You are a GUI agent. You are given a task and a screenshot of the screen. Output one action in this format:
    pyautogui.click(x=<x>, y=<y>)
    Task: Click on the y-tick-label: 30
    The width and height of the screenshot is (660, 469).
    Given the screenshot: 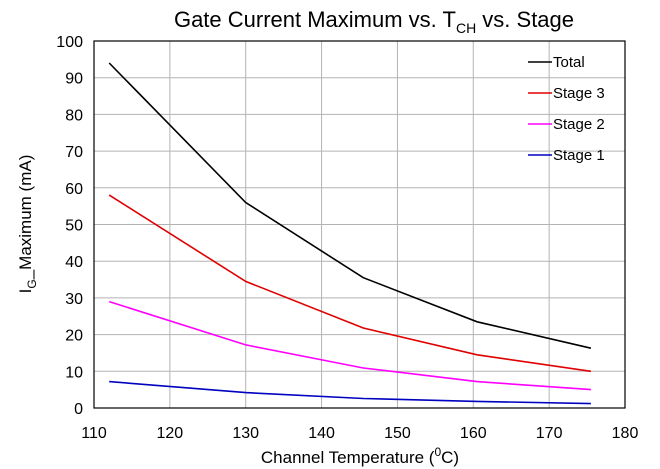 What is the action you would take?
    pyautogui.click(x=74, y=299)
    